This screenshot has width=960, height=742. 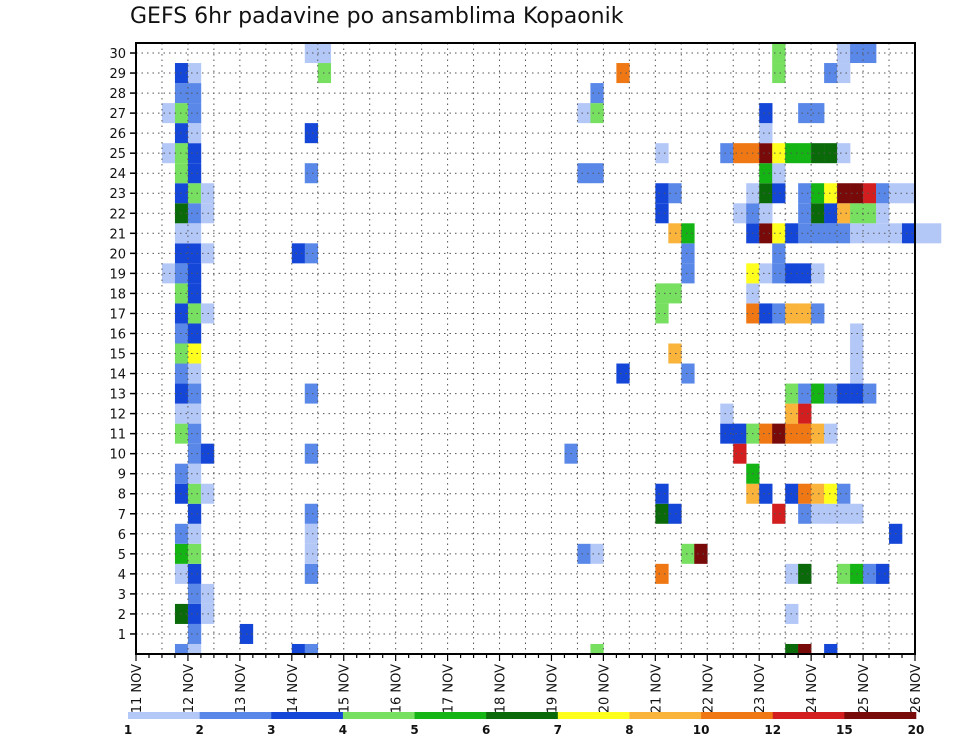 I want to click on y-tick-label: 19, so click(x=117, y=274).